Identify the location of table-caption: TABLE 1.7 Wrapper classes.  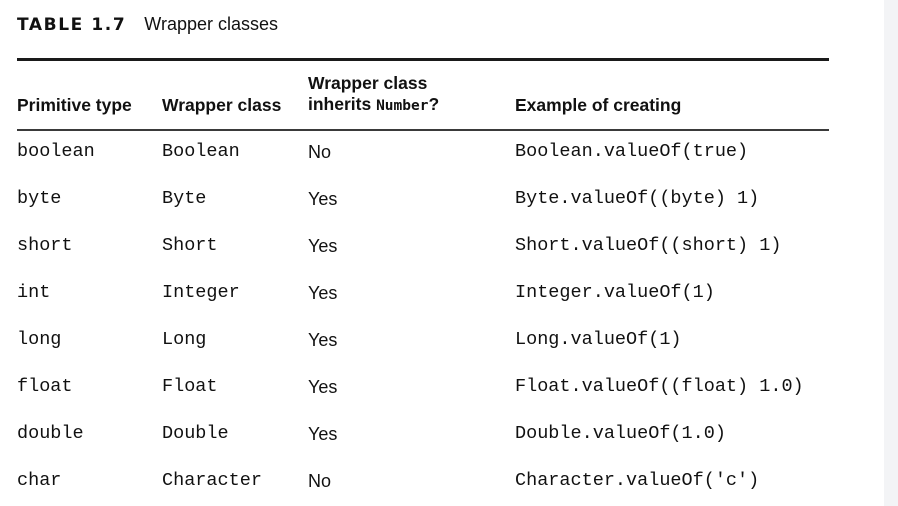
(147, 24).